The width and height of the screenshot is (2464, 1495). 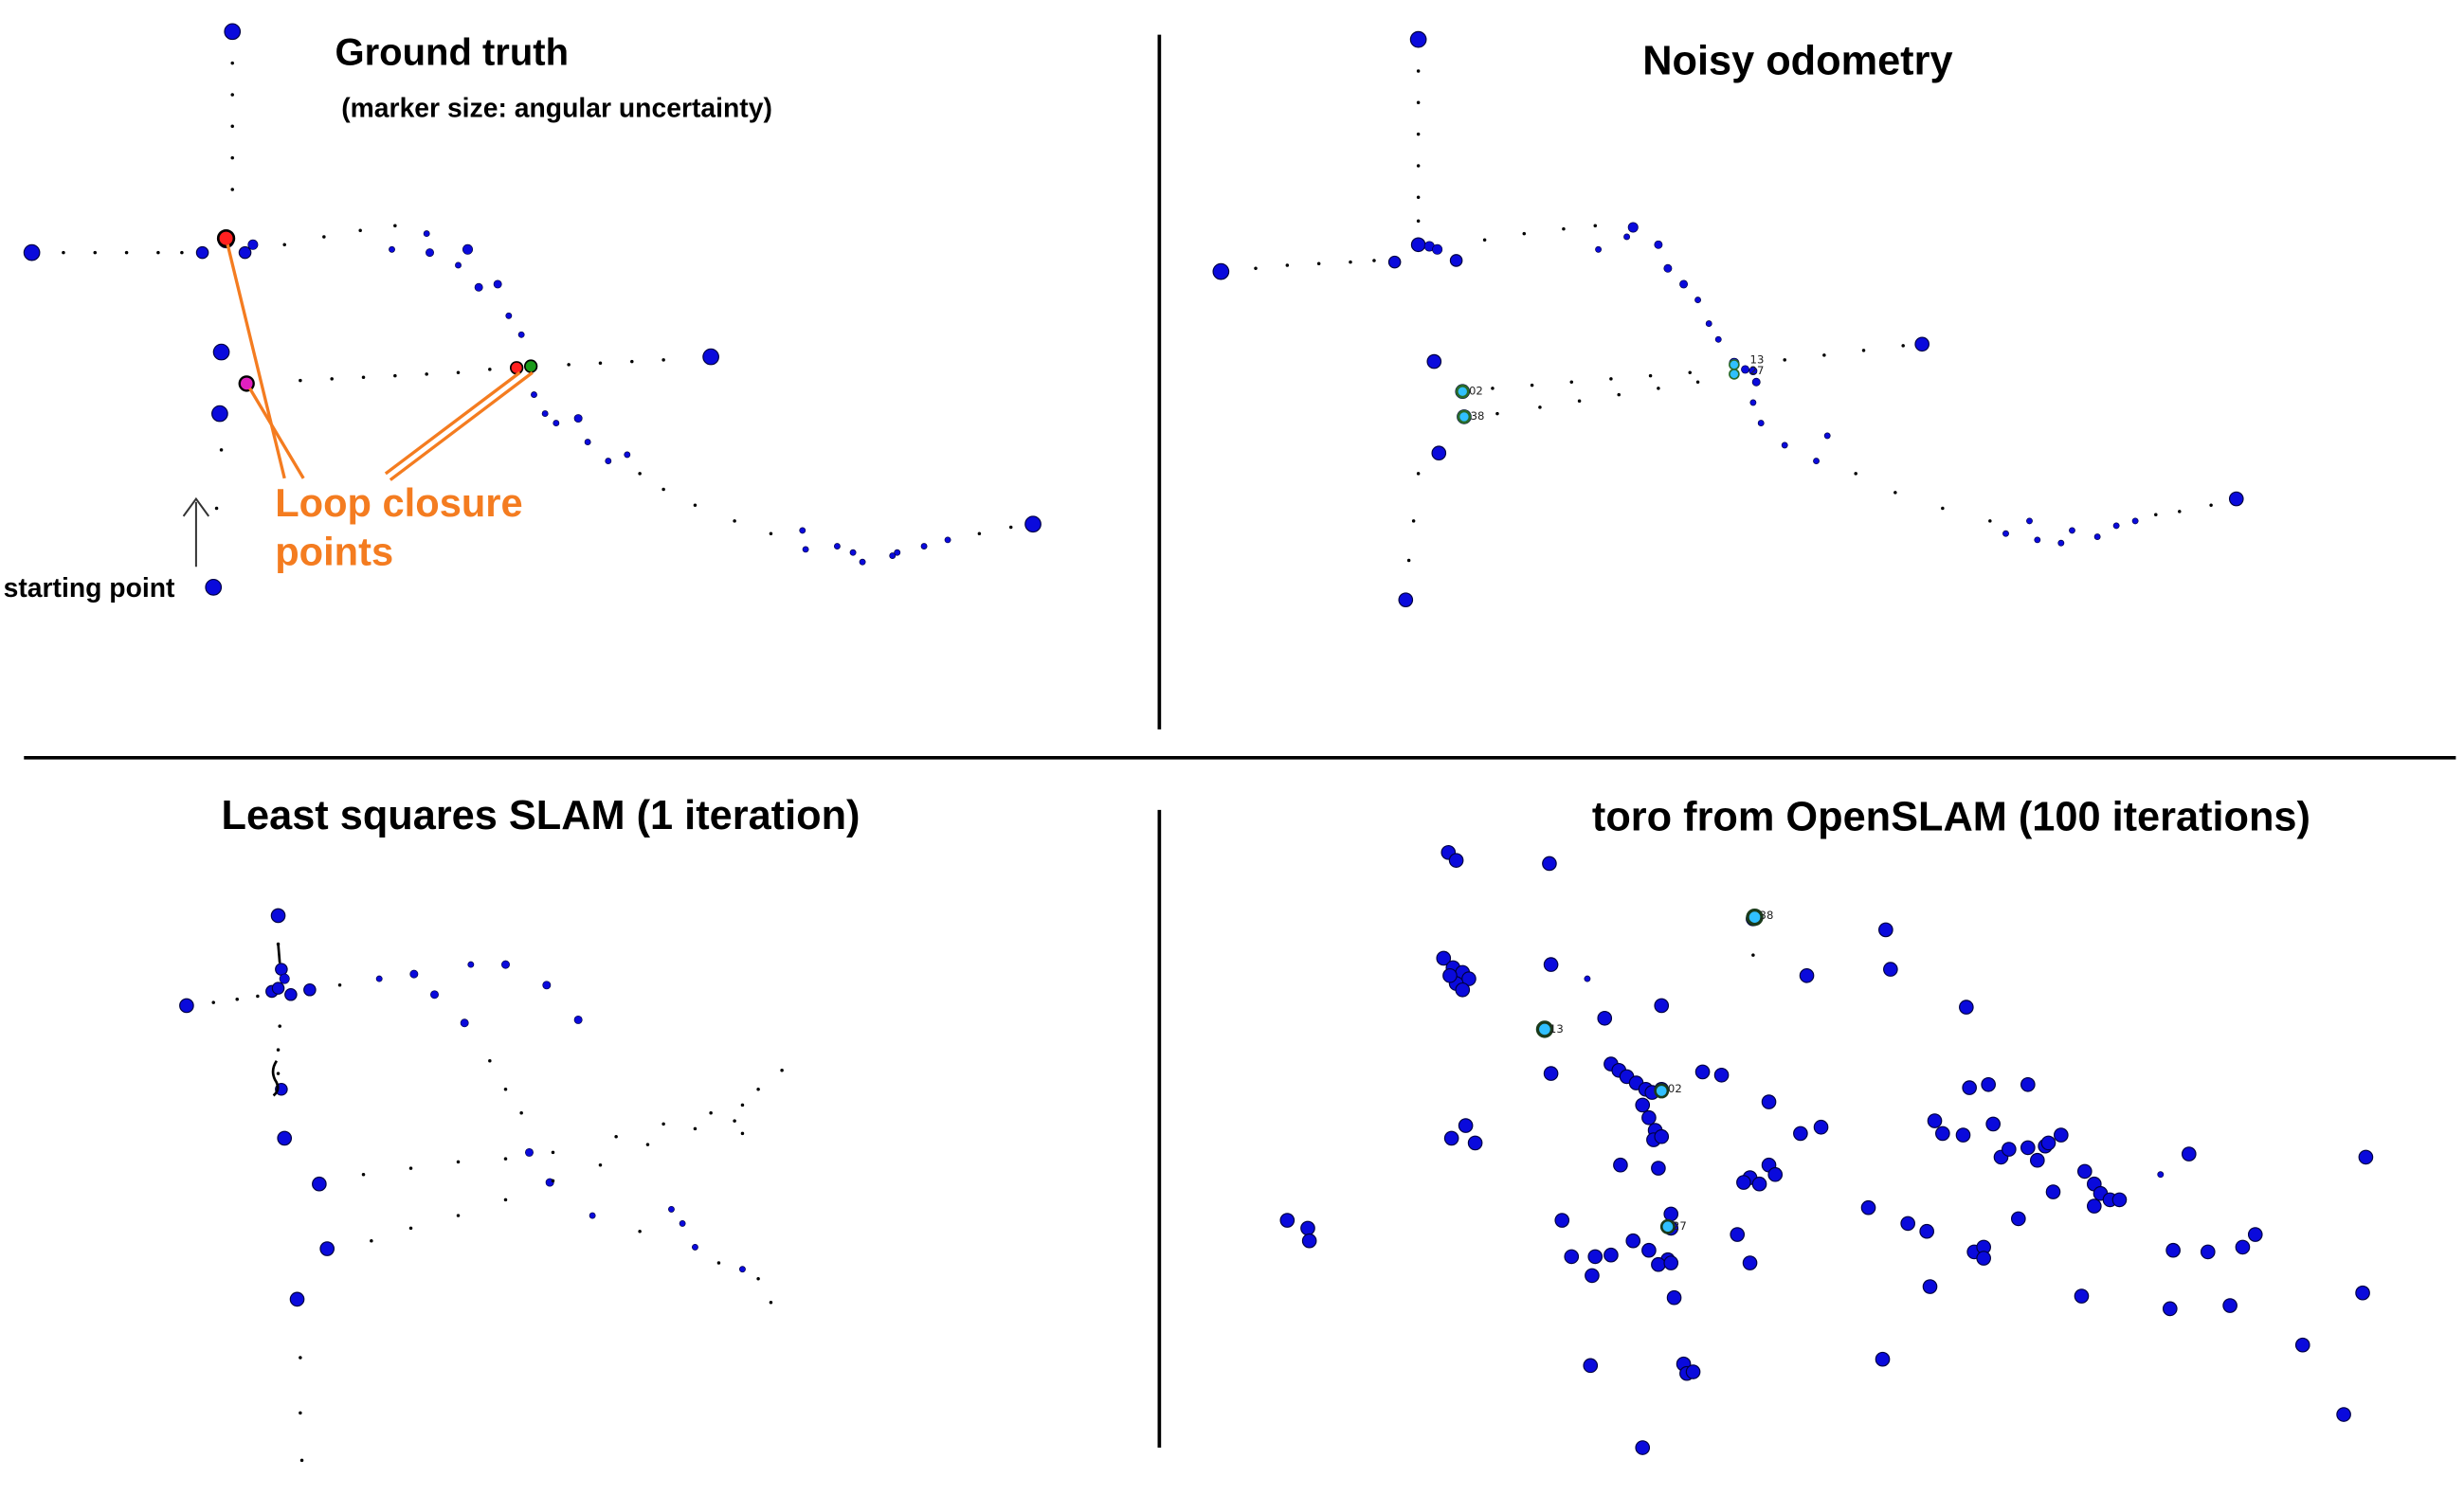 What do you see at coordinates (556, 108) in the screenshot?
I see `panel-subtitle-ground-truth: (marker size: angular uncertainty)` at bounding box center [556, 108].